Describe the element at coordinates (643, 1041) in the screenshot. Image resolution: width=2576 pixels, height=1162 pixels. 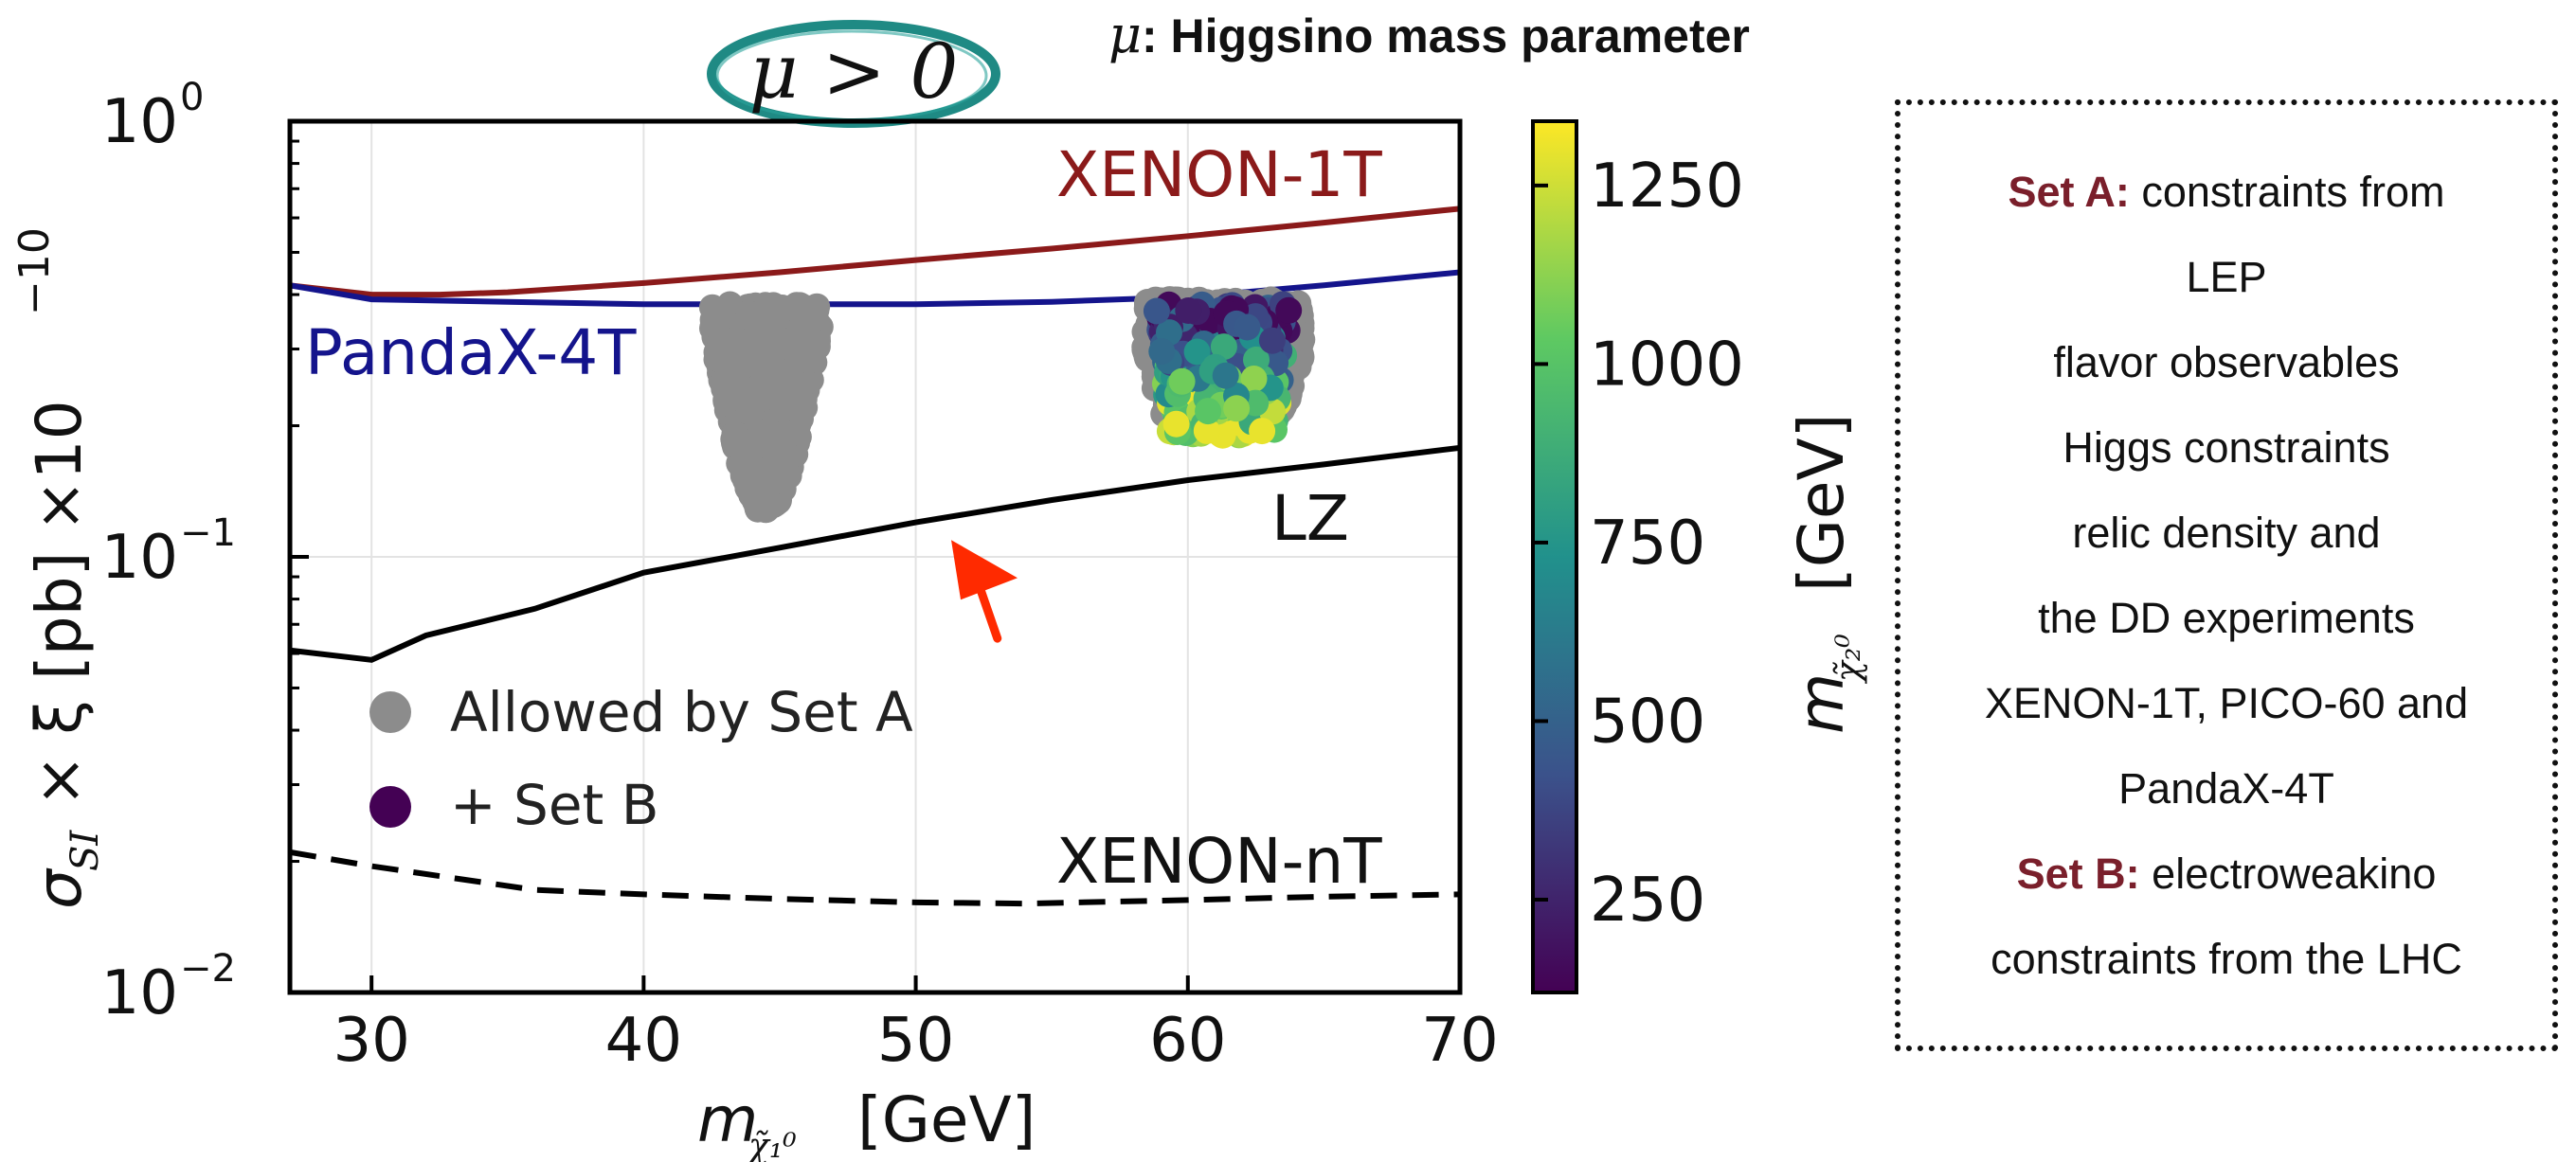
I see `x-tick-label: 40` at that location.